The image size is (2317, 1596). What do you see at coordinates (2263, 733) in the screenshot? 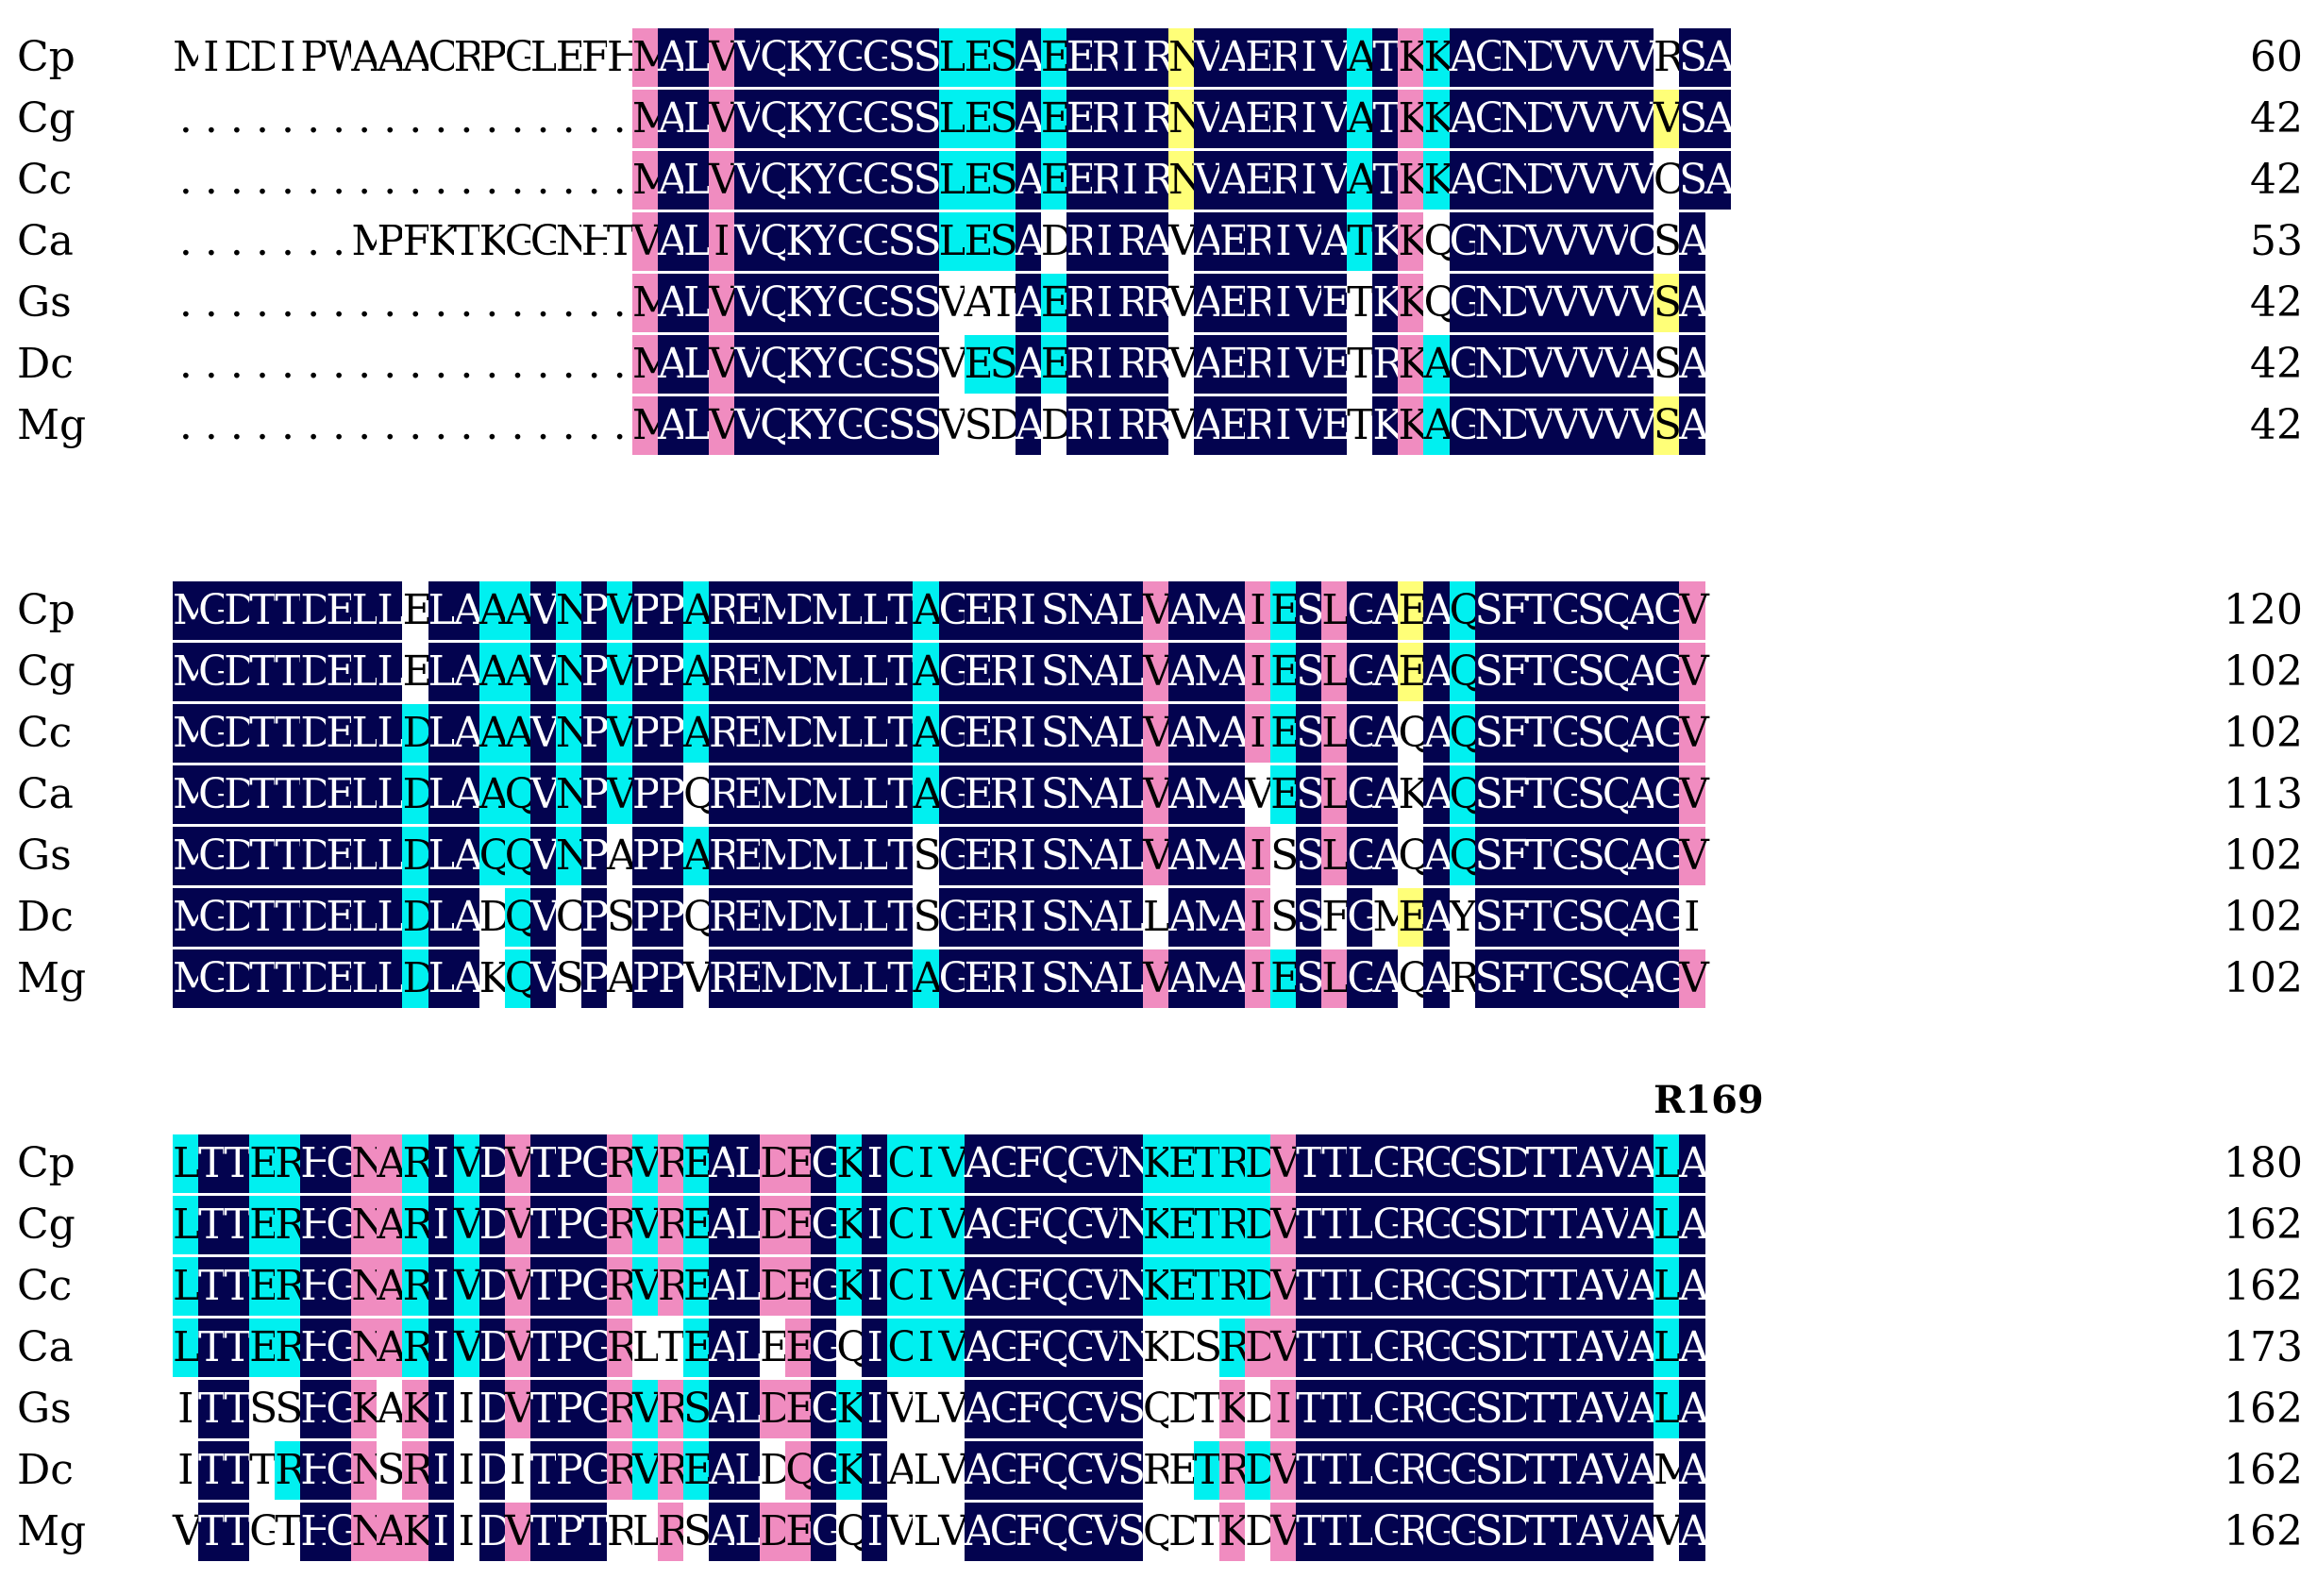
I see `position-number: 102` at bounding box center [2263, 733].